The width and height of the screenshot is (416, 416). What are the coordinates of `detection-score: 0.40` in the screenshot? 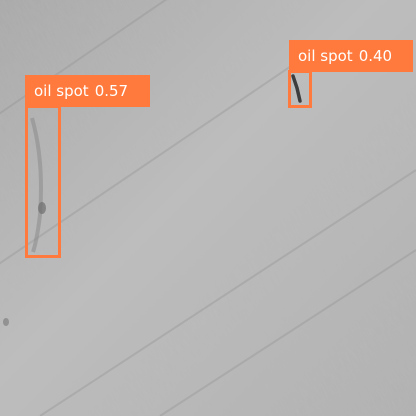 It's located at (375, 56).